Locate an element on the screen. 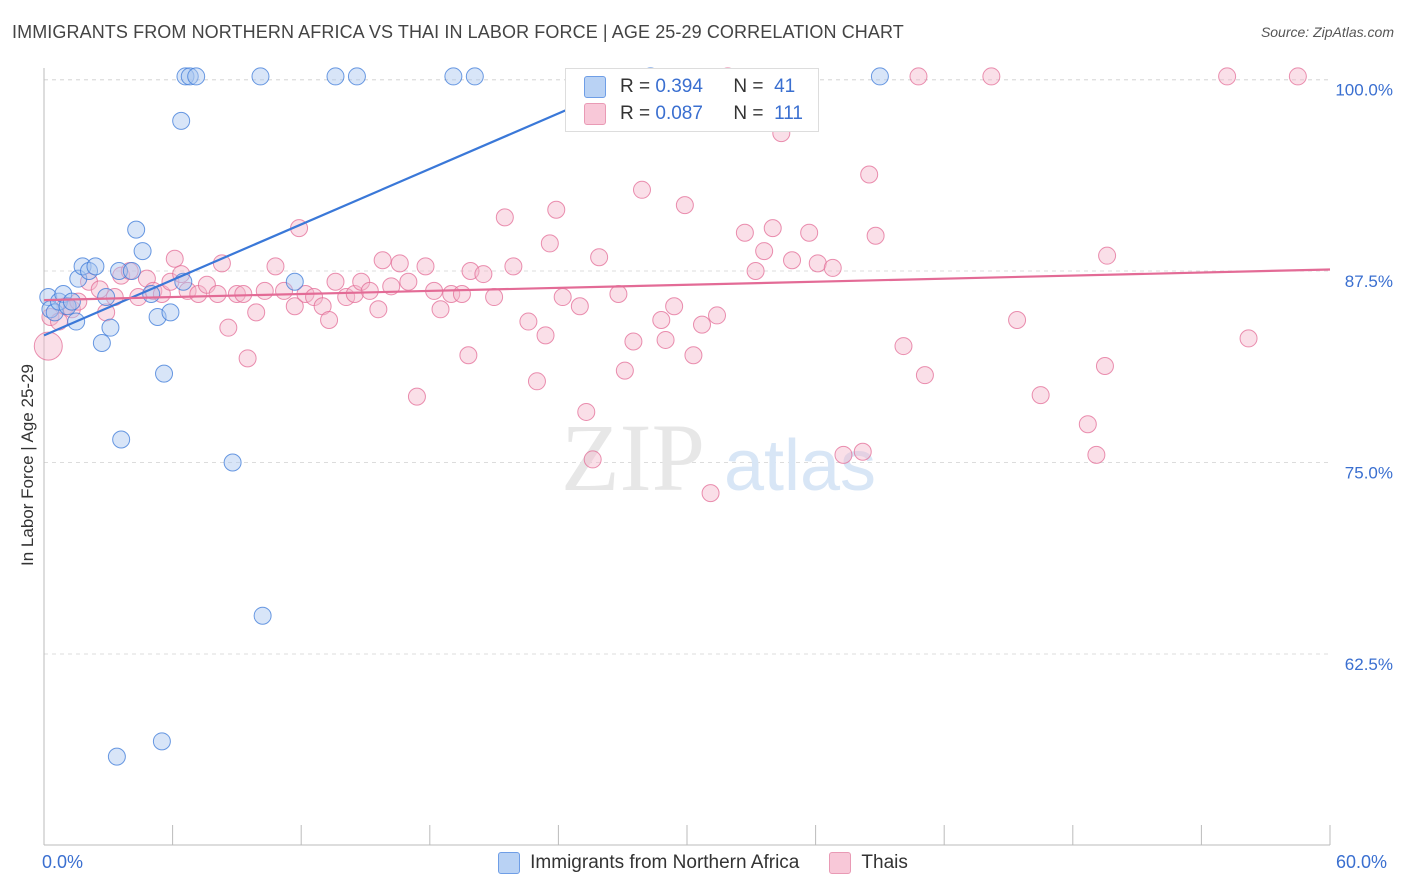 The image size is (1406, 892). northern-africa-trend-line is located at coordinates (349, 203).